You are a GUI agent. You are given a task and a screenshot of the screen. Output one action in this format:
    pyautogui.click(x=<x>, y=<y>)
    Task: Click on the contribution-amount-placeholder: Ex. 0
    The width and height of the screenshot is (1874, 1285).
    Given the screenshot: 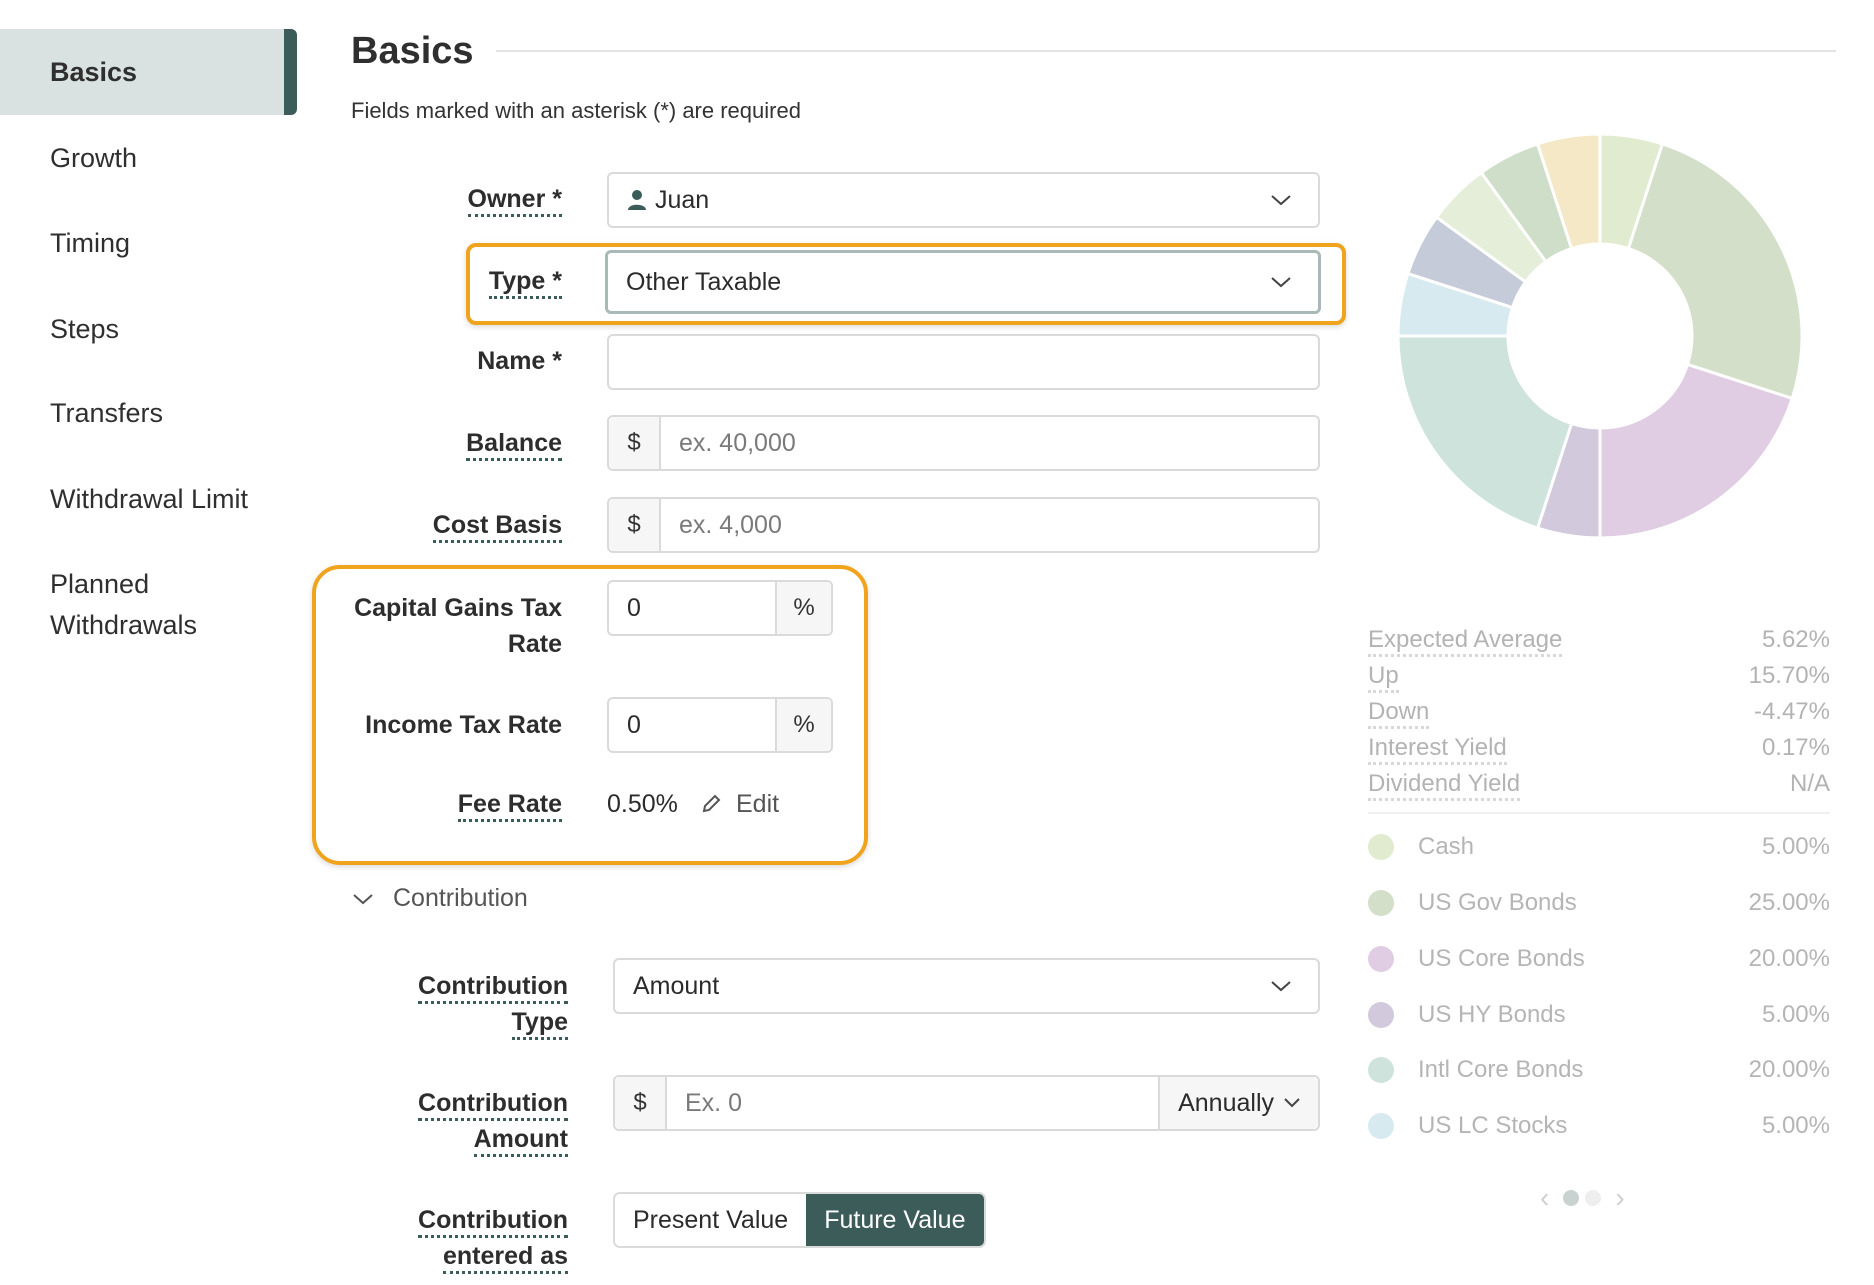 What is the action you would take?
    pyautogui.click(x=713, y=1102)
    